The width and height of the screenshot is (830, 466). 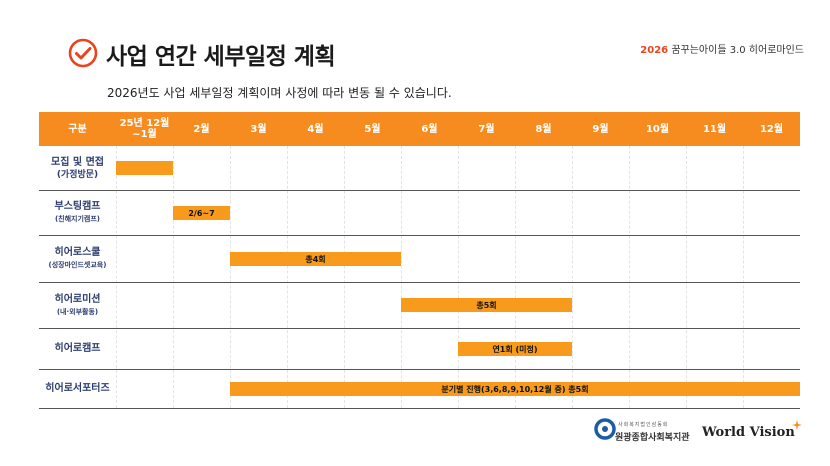 I want to click on brand-year: 2026, so click(x=654, y=50).